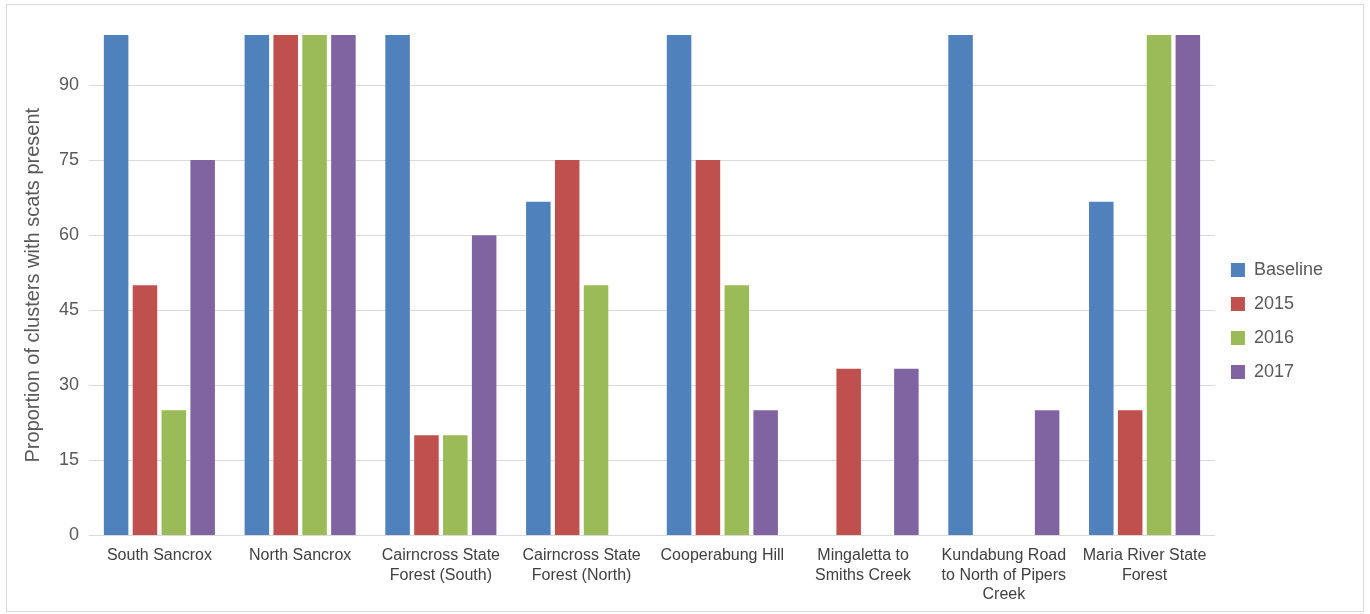 The height and width of the screenshot is (614, 1370). Describe the element at coordinates (69, 159) in the screenshot. I see `y-tick-label: 75` at that location.